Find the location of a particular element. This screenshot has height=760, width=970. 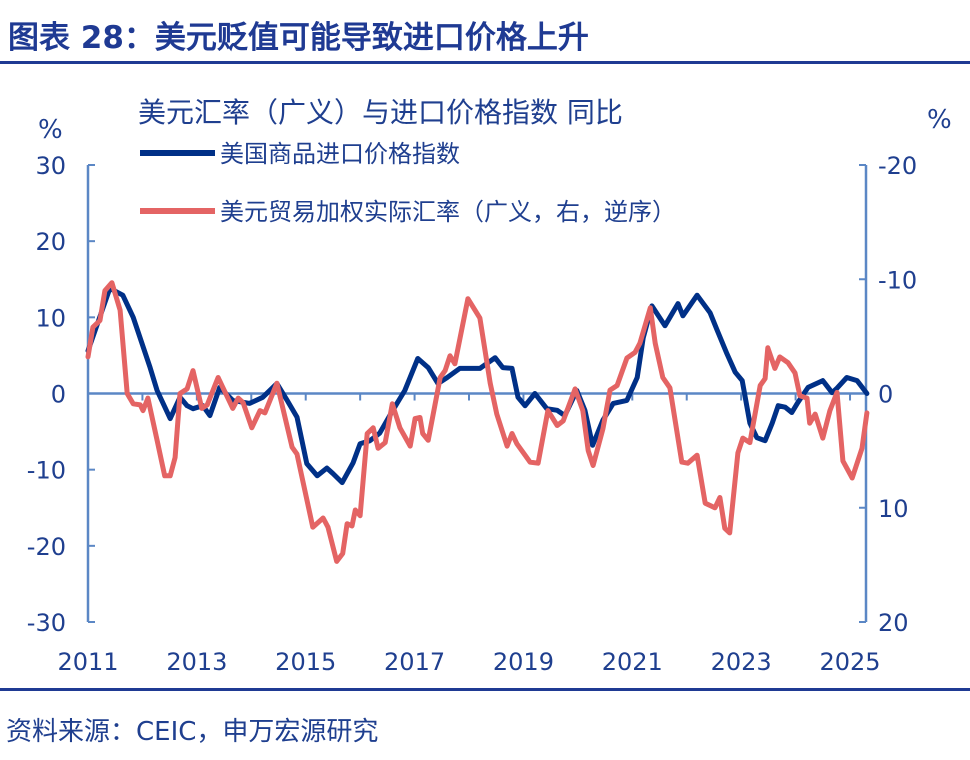

x-tick-label: 2017 is located at coordinates (414, 662).